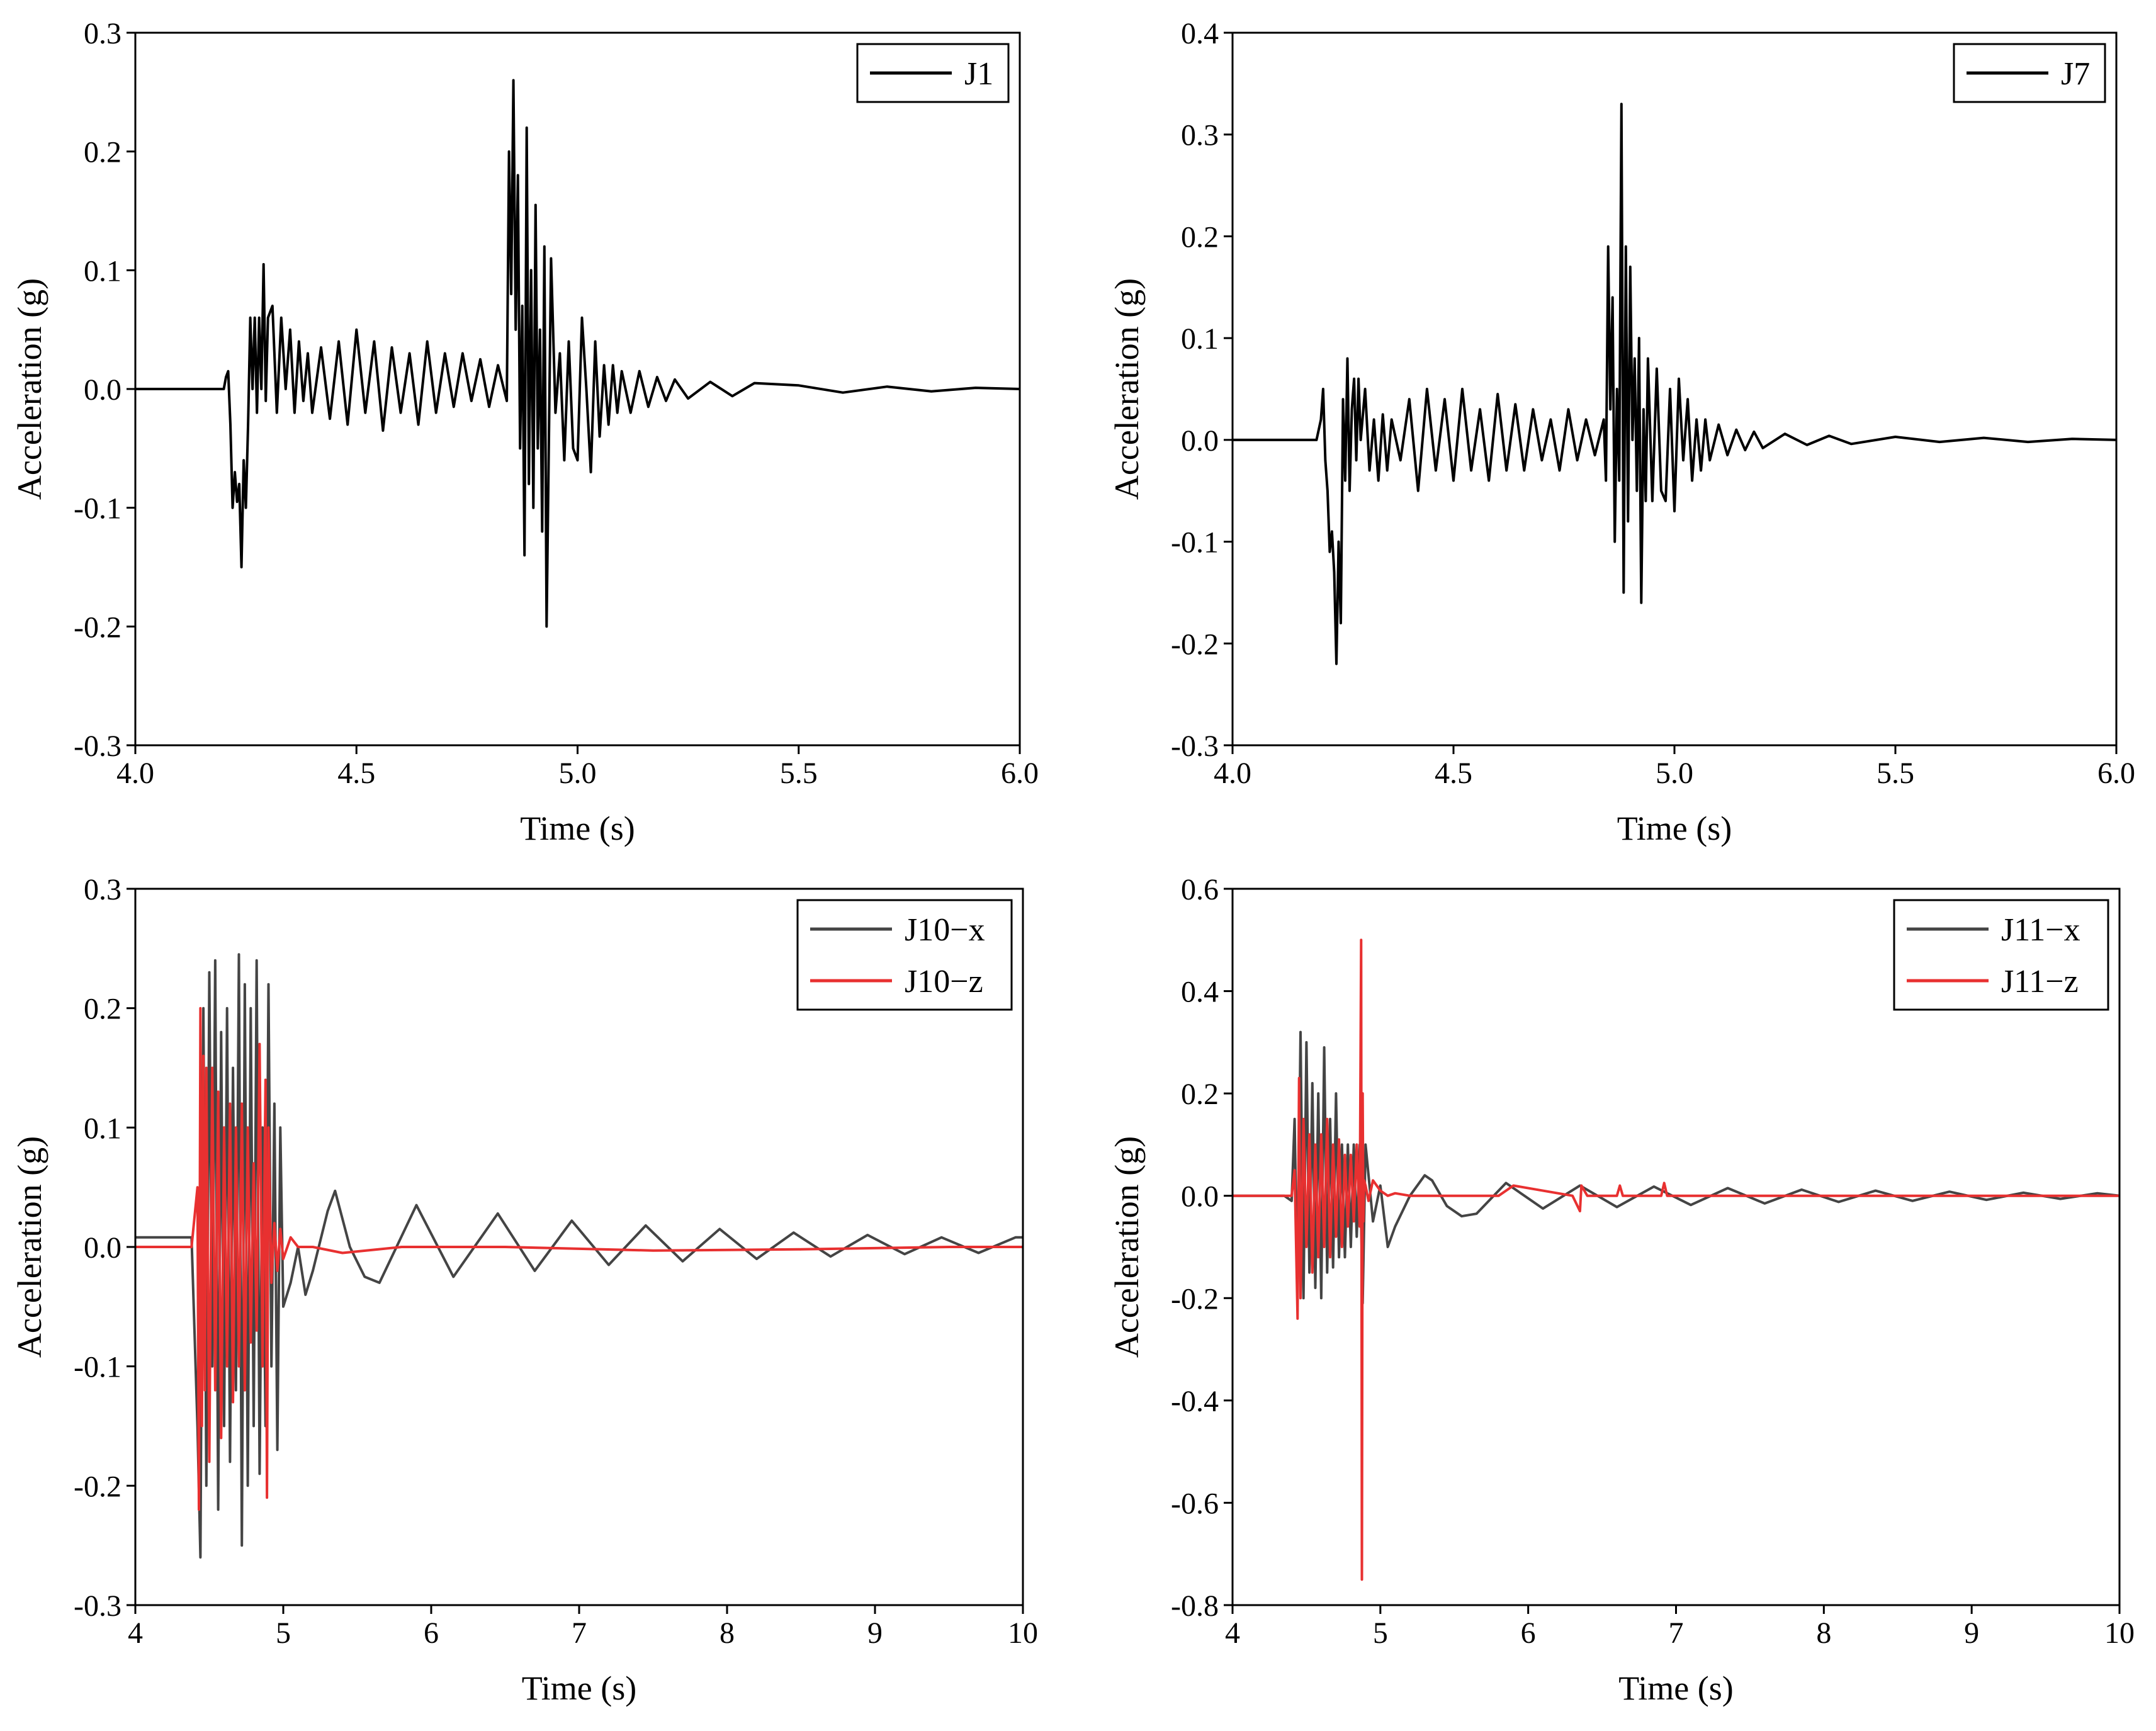 This screenshot has width=2156, height=1731. I want to click on y-tick-label: -0.8, so click(1195, 1606).